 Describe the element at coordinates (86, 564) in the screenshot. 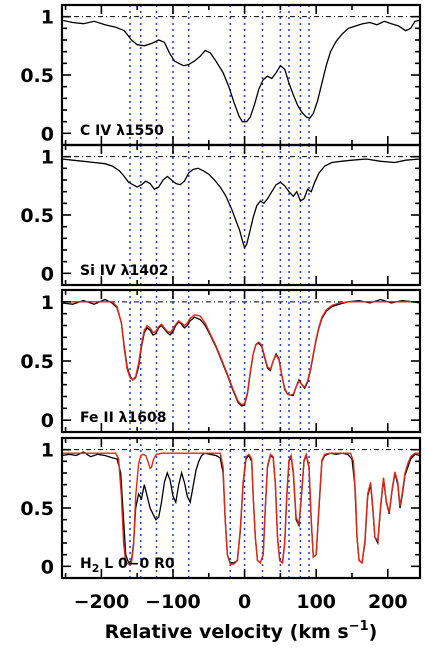

I see `panel-label-text: H` at that location.